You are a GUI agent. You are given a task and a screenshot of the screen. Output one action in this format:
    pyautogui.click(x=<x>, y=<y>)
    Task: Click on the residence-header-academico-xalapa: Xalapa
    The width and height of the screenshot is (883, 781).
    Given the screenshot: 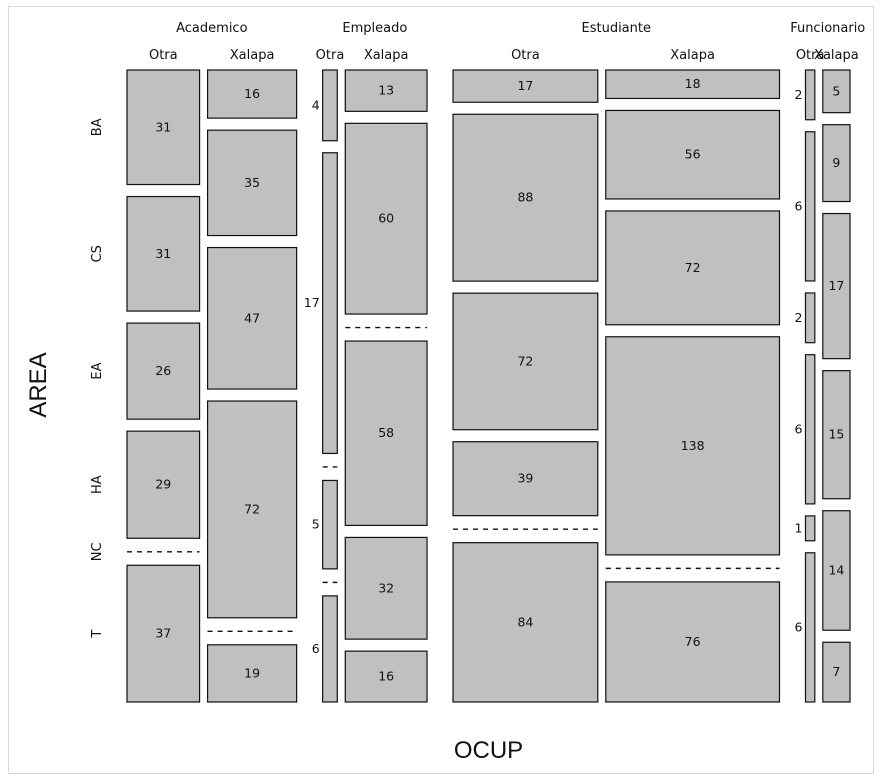 What is the action you would take?
    pyautogui.click(x=252, y=55)
    